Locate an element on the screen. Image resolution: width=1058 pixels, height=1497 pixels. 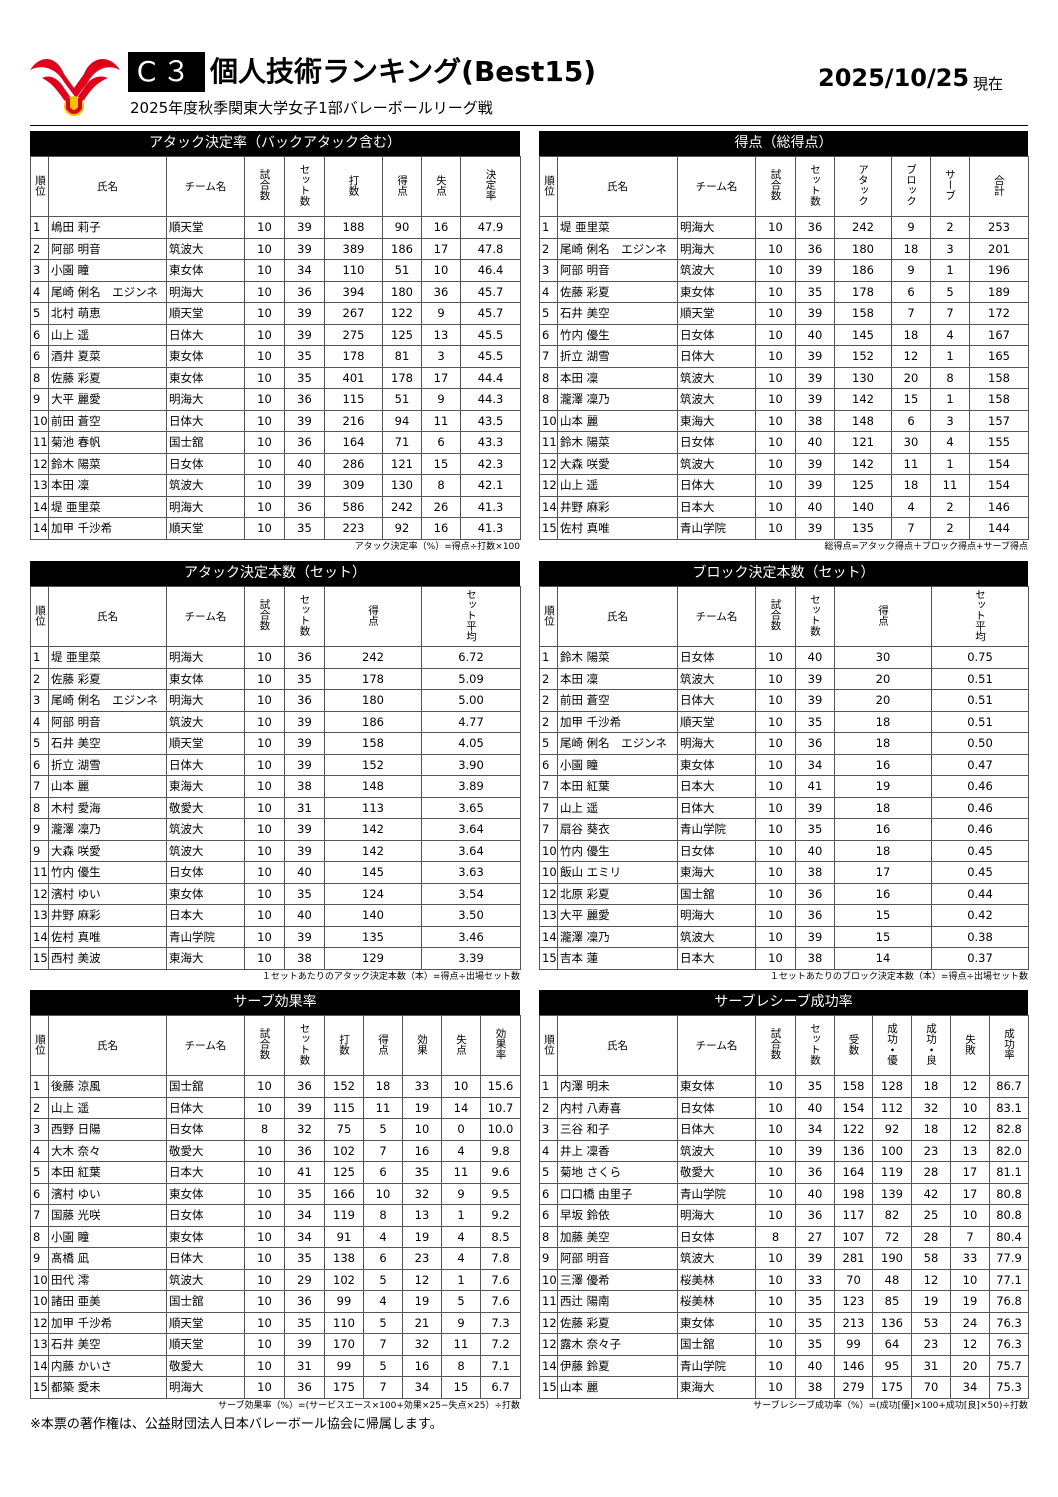
cell: 31 is located at coordinates (304, 1365).